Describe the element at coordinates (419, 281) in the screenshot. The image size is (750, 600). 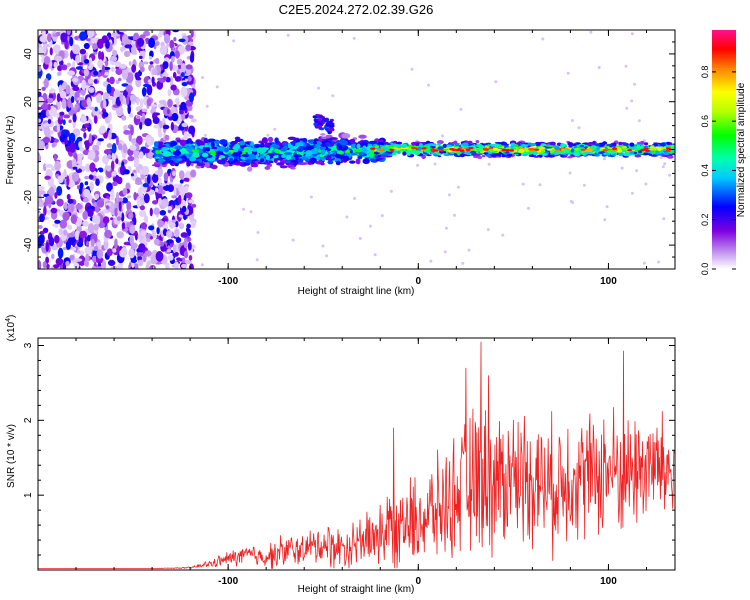
I see `x-tick-label: 0` at that location.